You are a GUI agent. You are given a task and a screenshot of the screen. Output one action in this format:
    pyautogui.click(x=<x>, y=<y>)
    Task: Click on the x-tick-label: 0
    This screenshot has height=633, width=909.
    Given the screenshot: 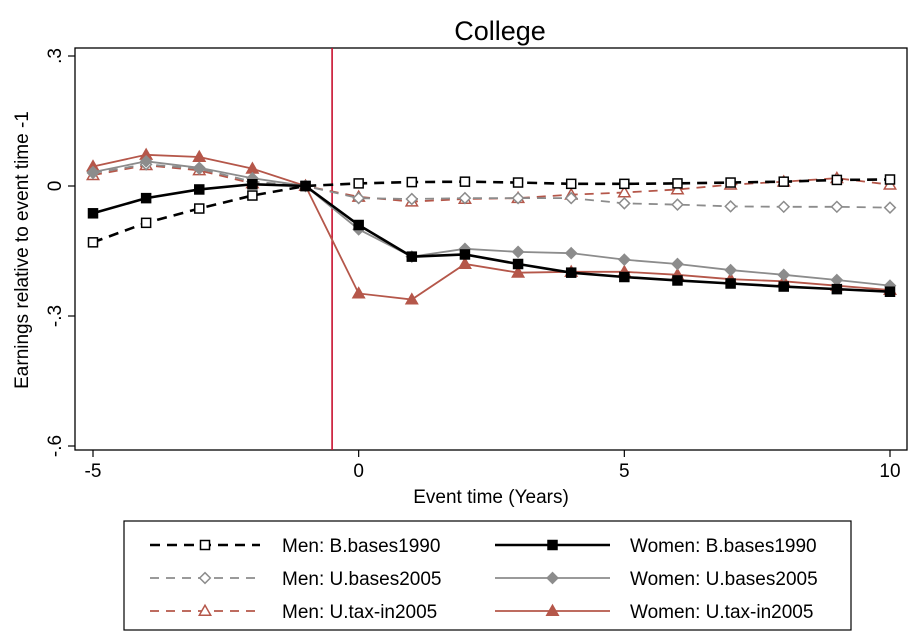 What is the action you would take?
    pyautogui.click(x=358, y=471)
    